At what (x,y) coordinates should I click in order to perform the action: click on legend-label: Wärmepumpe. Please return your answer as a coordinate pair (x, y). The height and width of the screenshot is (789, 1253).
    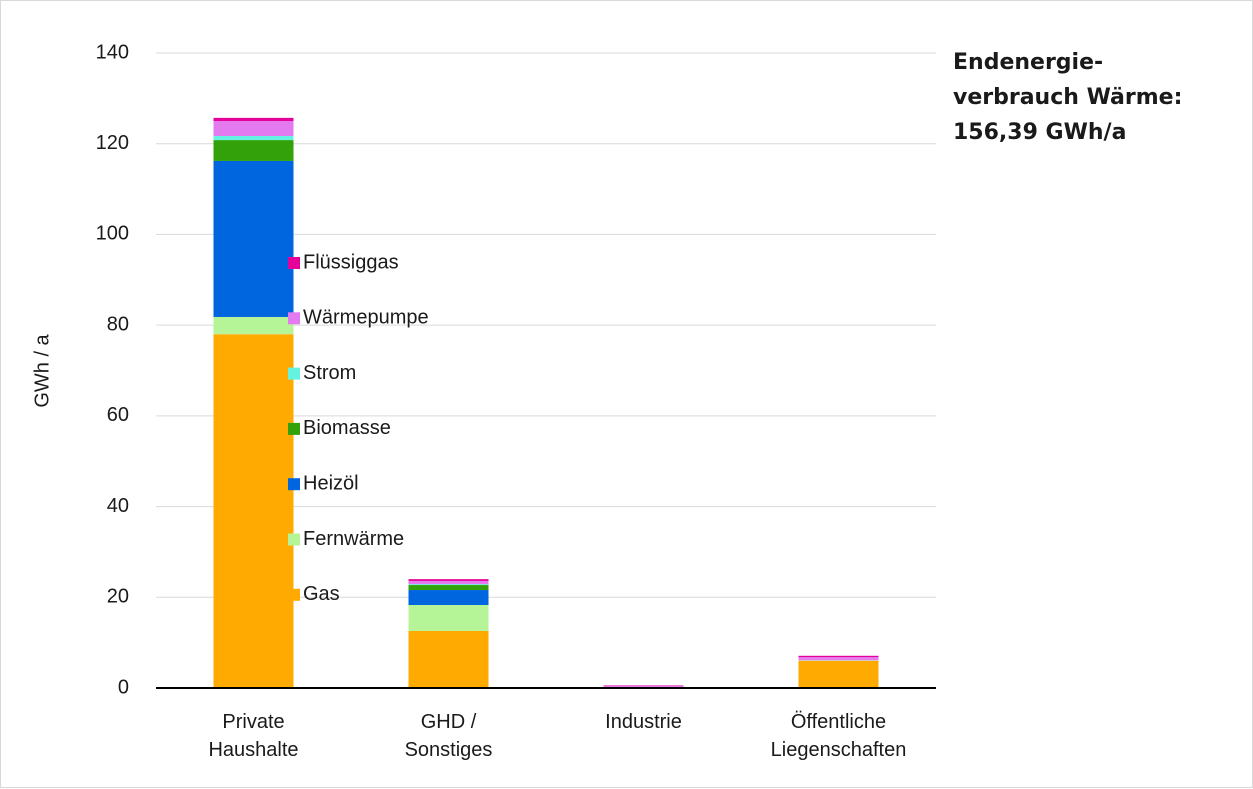
    Looking at the image, I should click on (366, 318).